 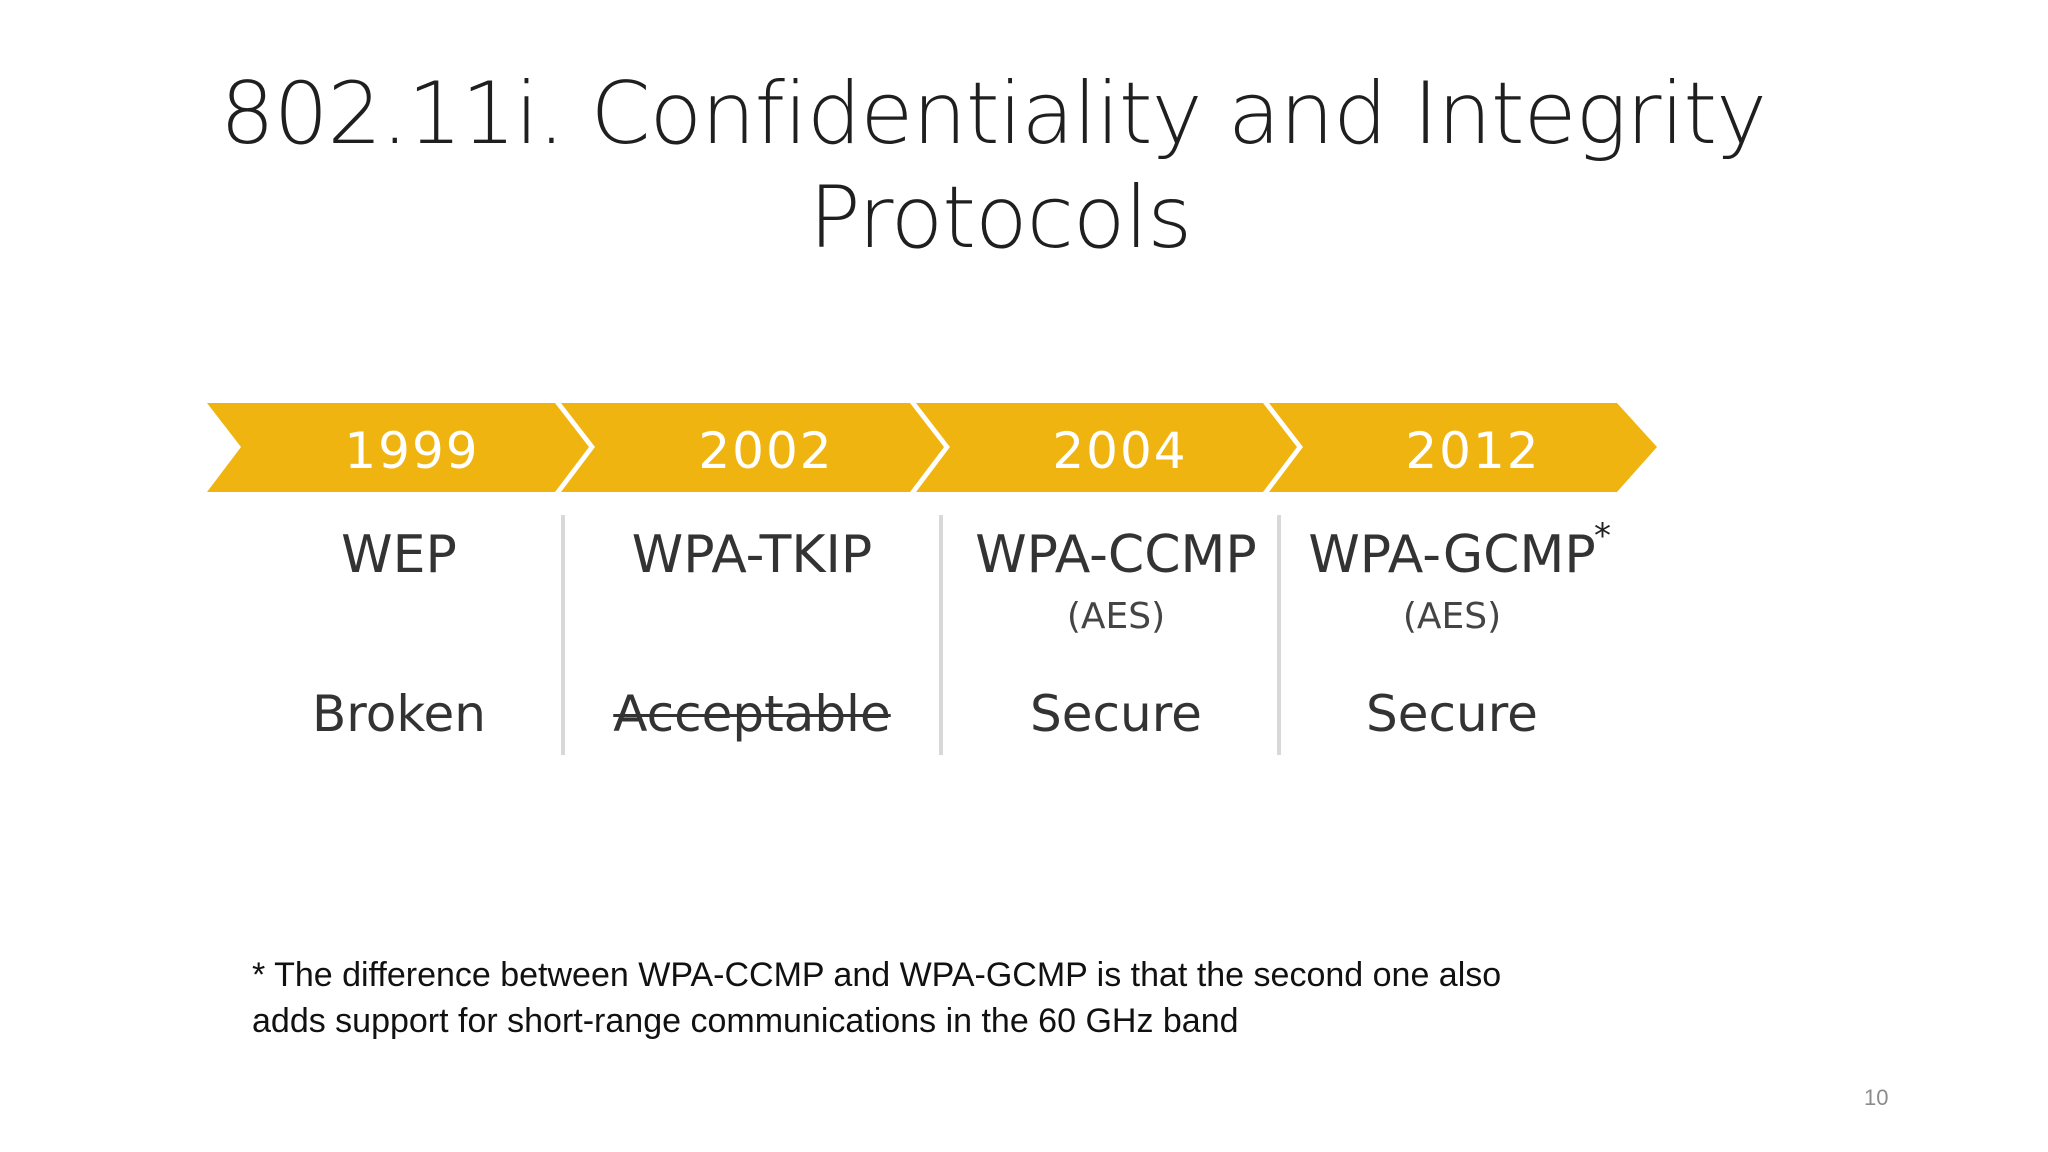 I want to click on timeline-arrows, so click(x=932, y=447).